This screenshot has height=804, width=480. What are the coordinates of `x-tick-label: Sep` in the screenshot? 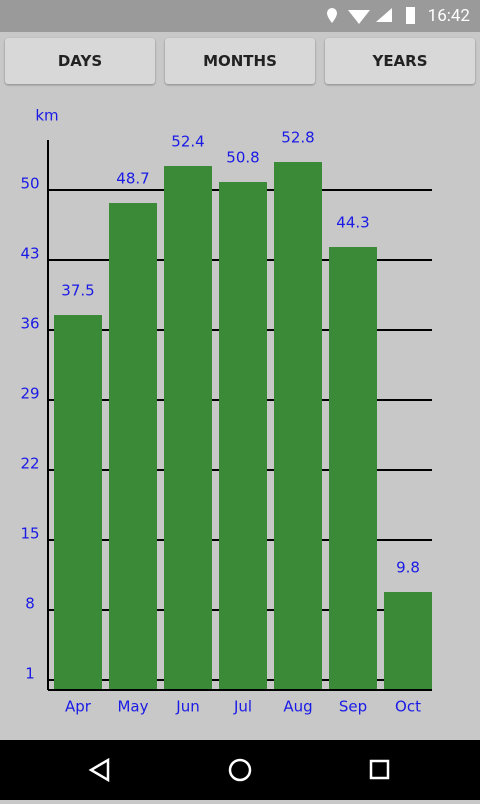 It's located at (353, 707).